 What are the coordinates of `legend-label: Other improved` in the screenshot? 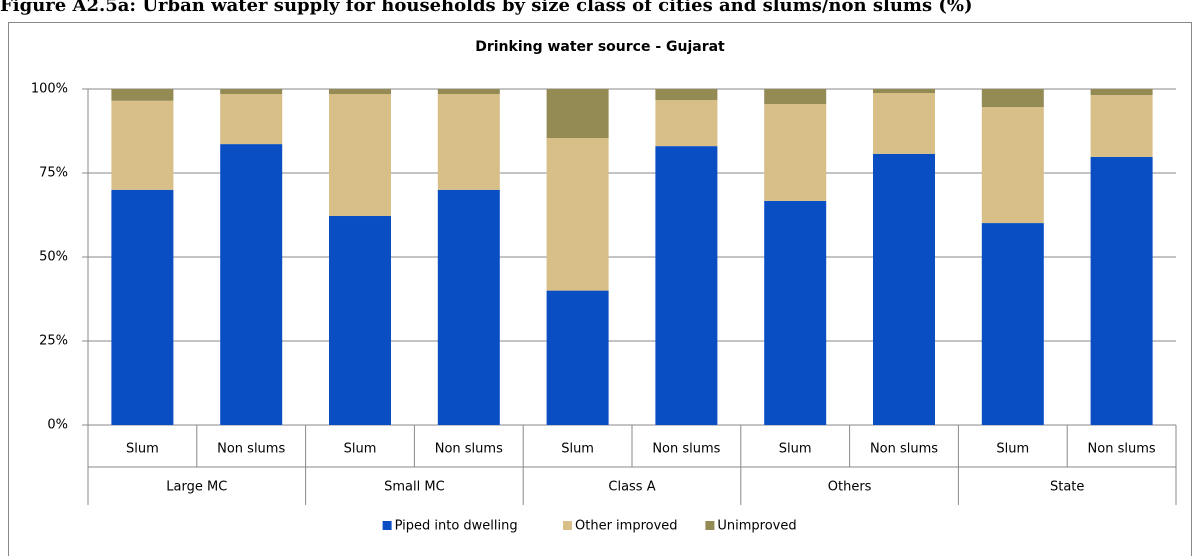 It's located at (626, 526).